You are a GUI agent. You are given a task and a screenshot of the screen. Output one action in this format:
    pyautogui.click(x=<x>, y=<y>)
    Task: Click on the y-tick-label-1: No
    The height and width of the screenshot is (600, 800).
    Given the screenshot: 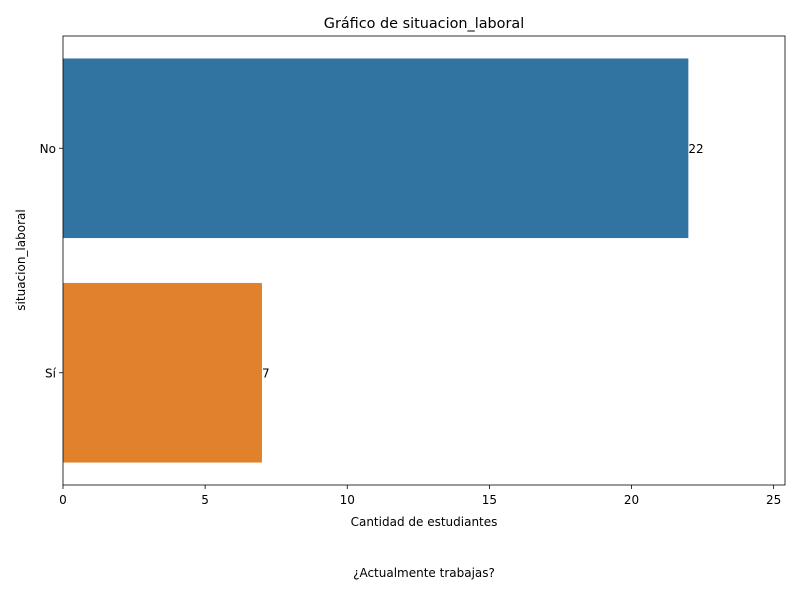 What is the action you would take?
    pyautogui.click(x=48, y=149)
    